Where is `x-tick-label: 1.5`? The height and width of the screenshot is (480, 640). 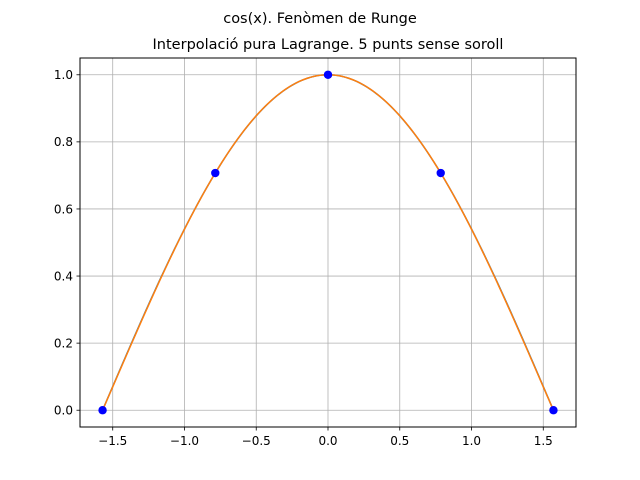
x-tick-label: 1.5 is located at coordinates (543, 441).